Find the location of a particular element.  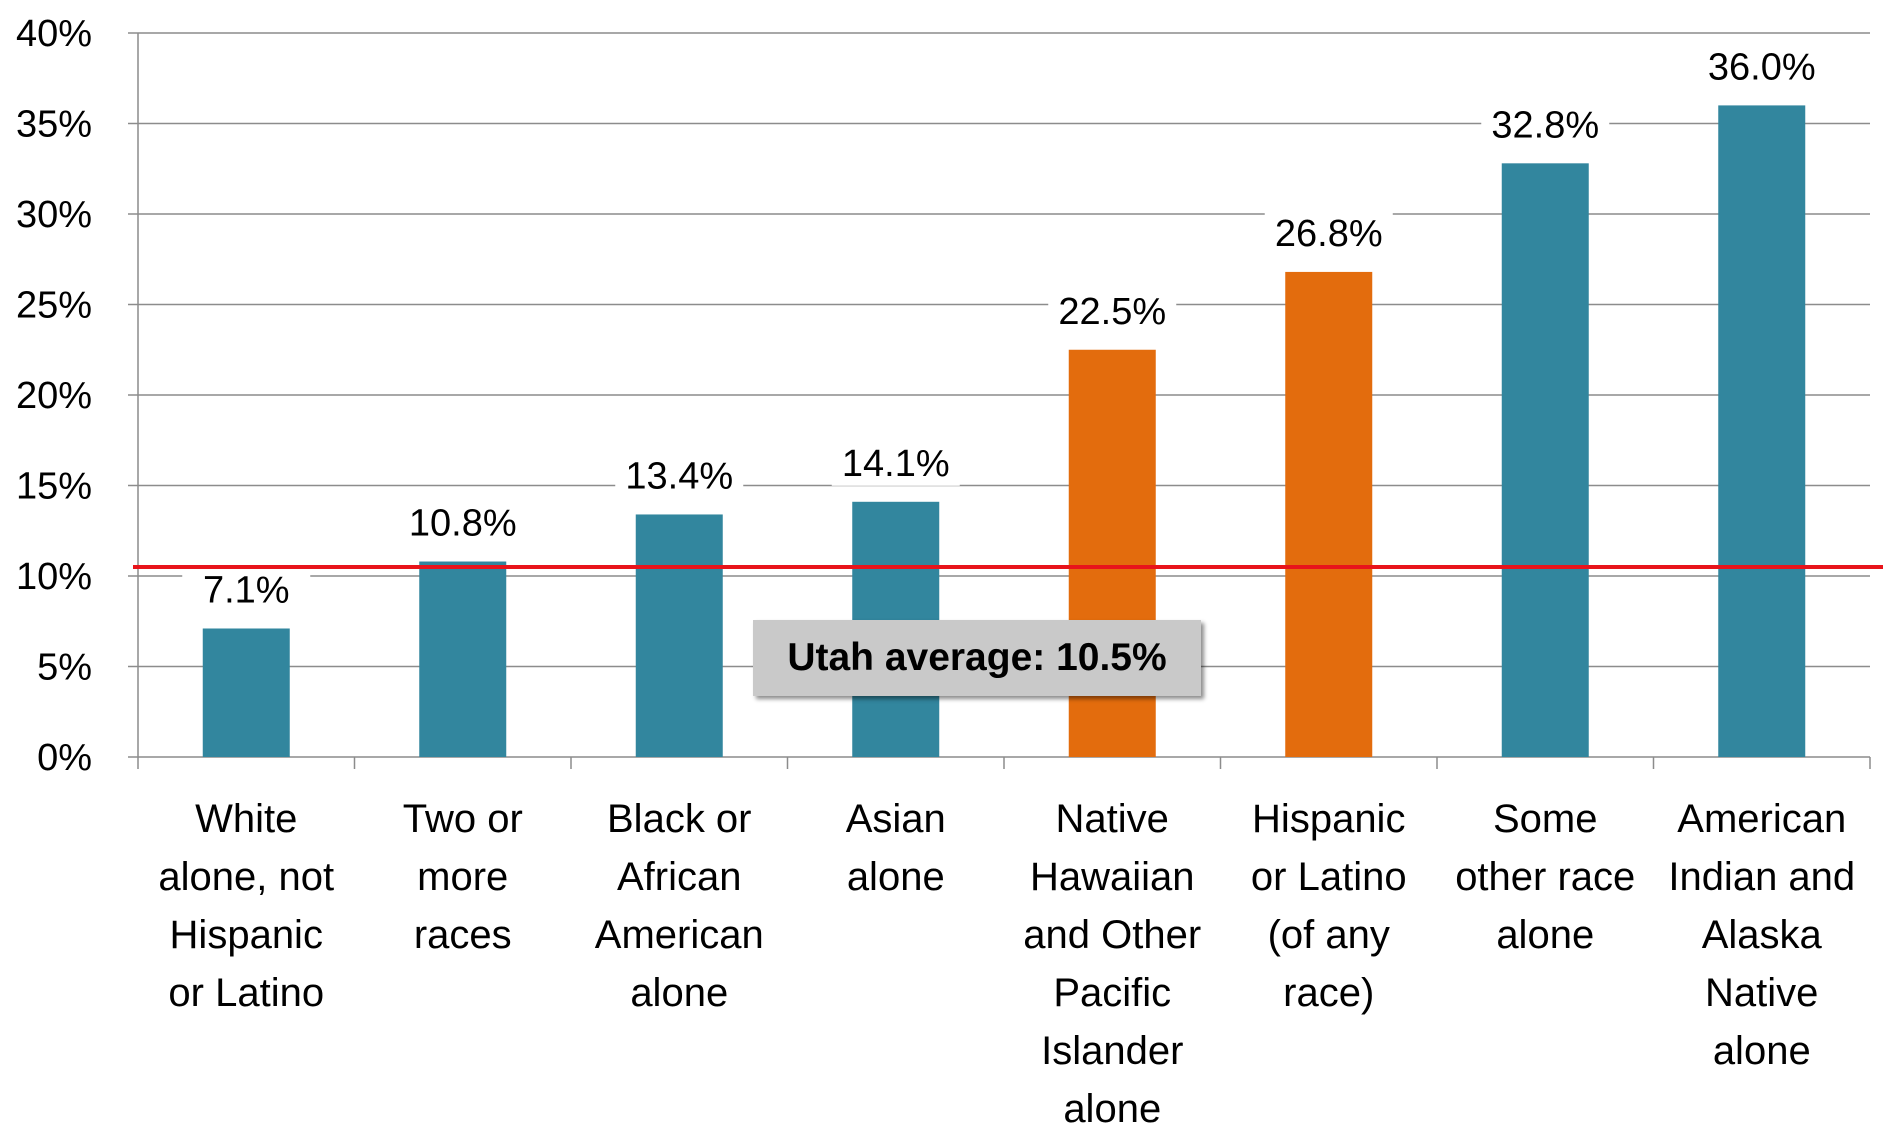

y-tick-label: 30% is located at coordinates (54, 215).